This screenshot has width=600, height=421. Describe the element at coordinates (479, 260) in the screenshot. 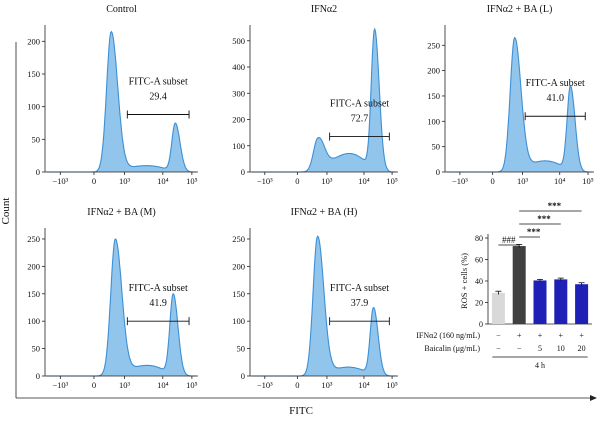

I see `bar-y-tick-label: 60` at that location.